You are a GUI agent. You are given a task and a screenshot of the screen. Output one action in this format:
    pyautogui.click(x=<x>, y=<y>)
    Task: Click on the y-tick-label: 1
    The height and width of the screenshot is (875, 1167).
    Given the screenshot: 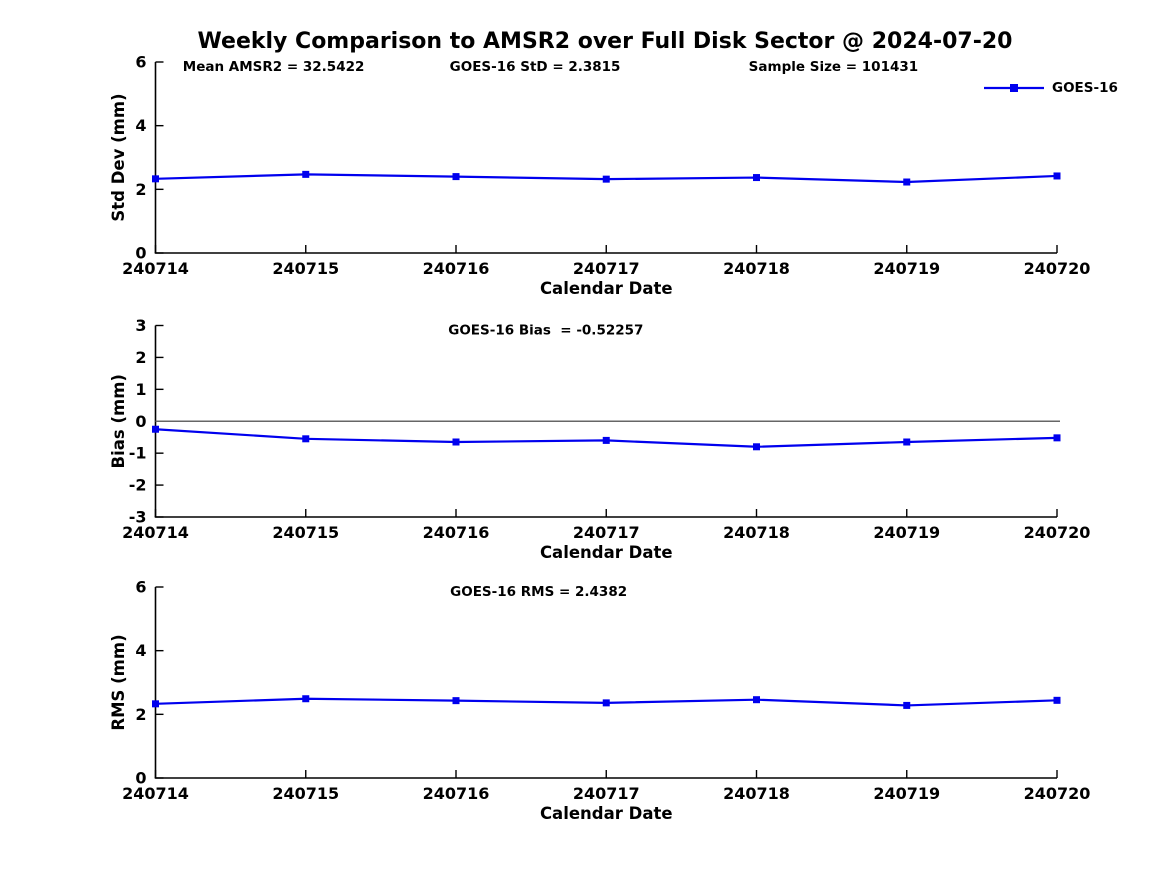 What is the action you would take?
    pyautogui.click(x=140, y=389)
    